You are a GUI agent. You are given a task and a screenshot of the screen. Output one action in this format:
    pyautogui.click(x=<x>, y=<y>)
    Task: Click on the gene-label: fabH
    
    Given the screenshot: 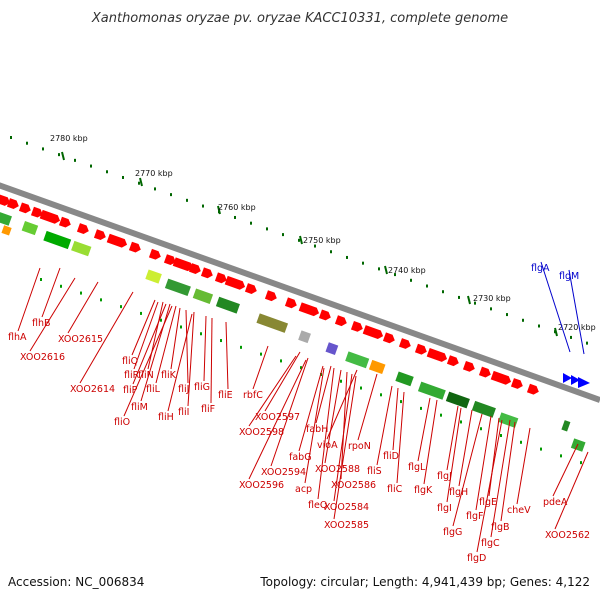 What is the action you would take?
    pyautogui.click(x=317, y=429)
    